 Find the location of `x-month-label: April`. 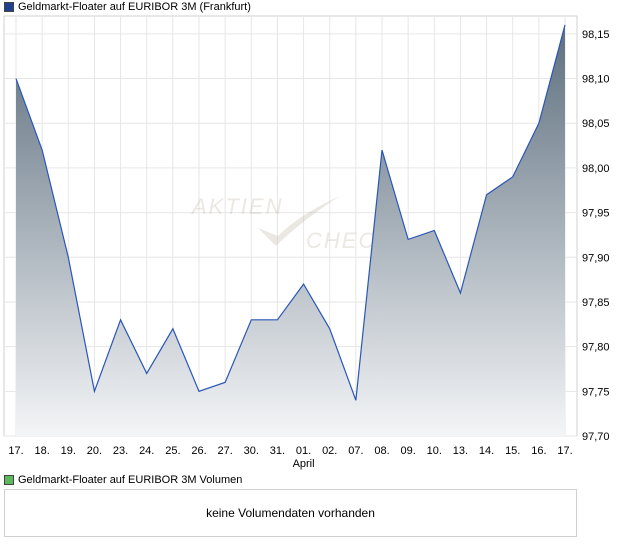

x-month-label: April is located at coordinates (304, 464).